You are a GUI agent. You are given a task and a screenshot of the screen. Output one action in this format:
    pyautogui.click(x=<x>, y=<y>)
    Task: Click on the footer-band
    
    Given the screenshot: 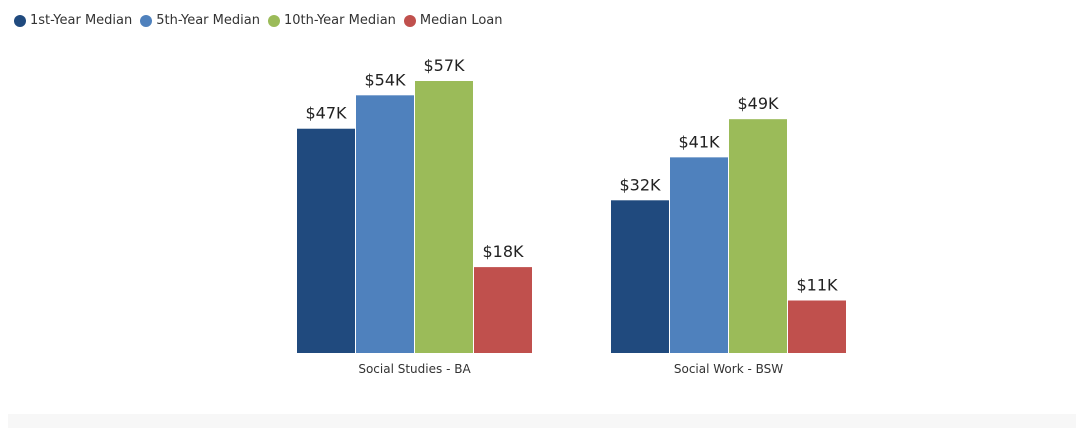 What is the action you would take?
    pyautogui.click(x=542, y=421)
    